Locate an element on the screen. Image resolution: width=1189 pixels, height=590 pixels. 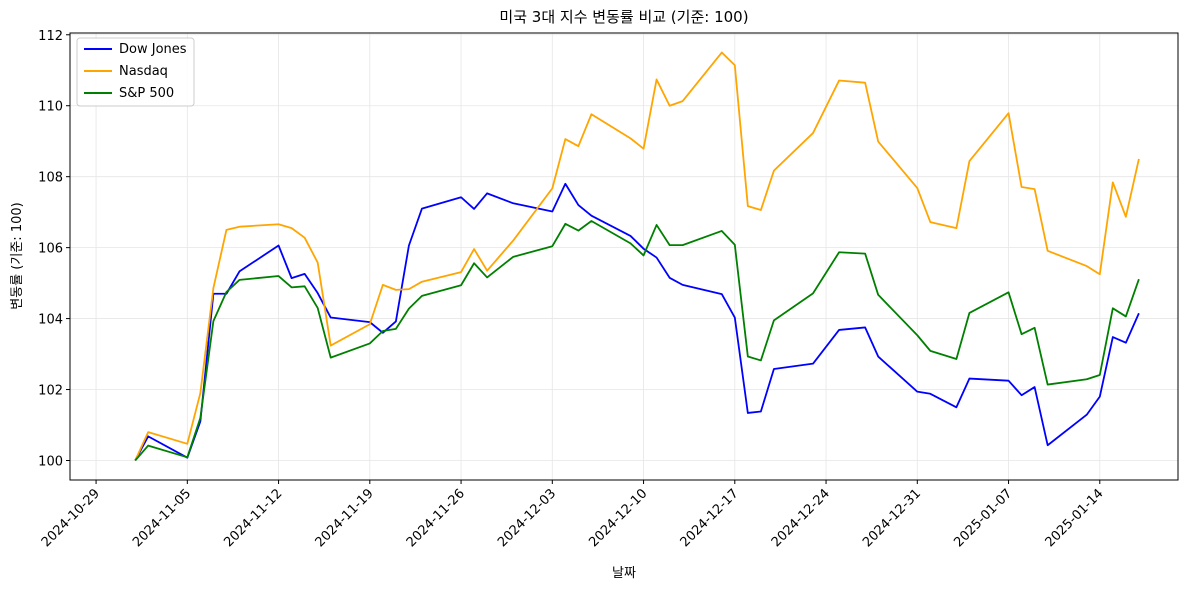
legend: Dow Jones Nasdaq S&P 500 is located at coordinates (135, 72).